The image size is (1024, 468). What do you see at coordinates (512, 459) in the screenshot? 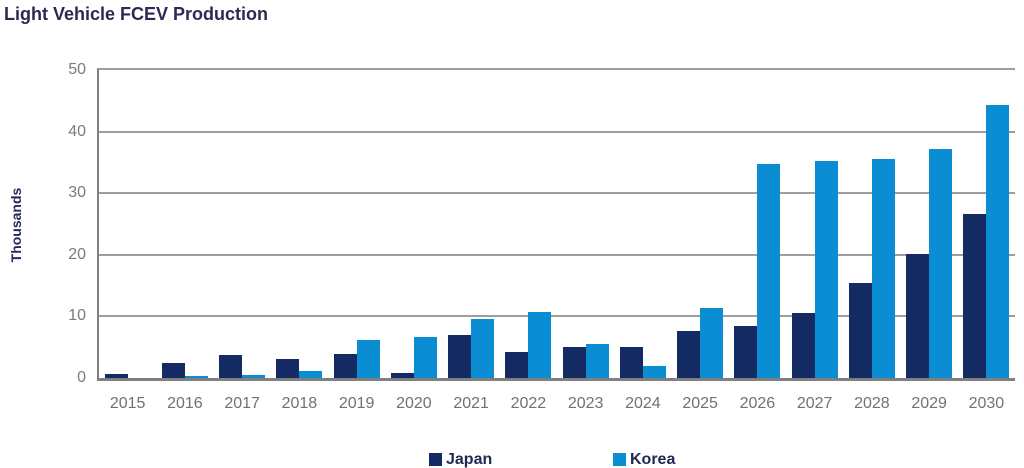
I see `legend: Japan Korea` at bounding box center [512, 459].